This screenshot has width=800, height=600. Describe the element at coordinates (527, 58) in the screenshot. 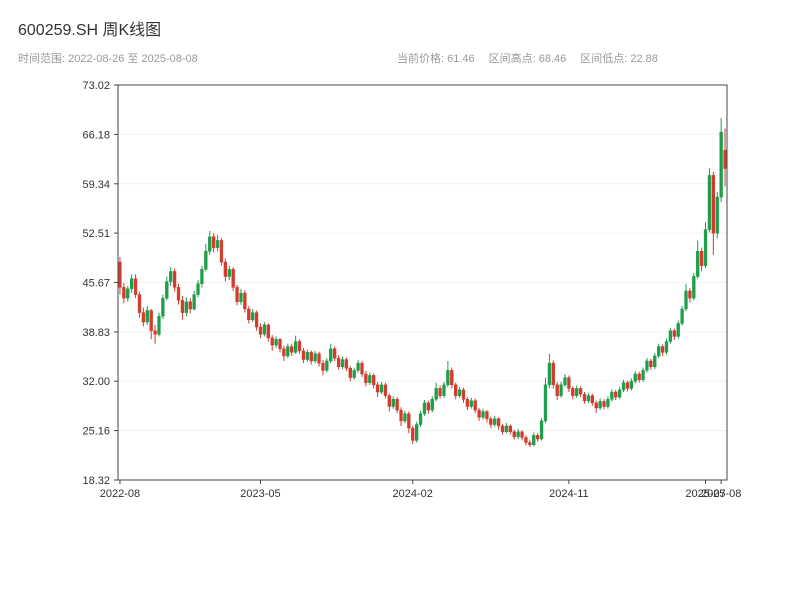

I see `stats-row: 当前价格: 61.46 区间高点: 68.46 区间低点: 22.88` at that location.